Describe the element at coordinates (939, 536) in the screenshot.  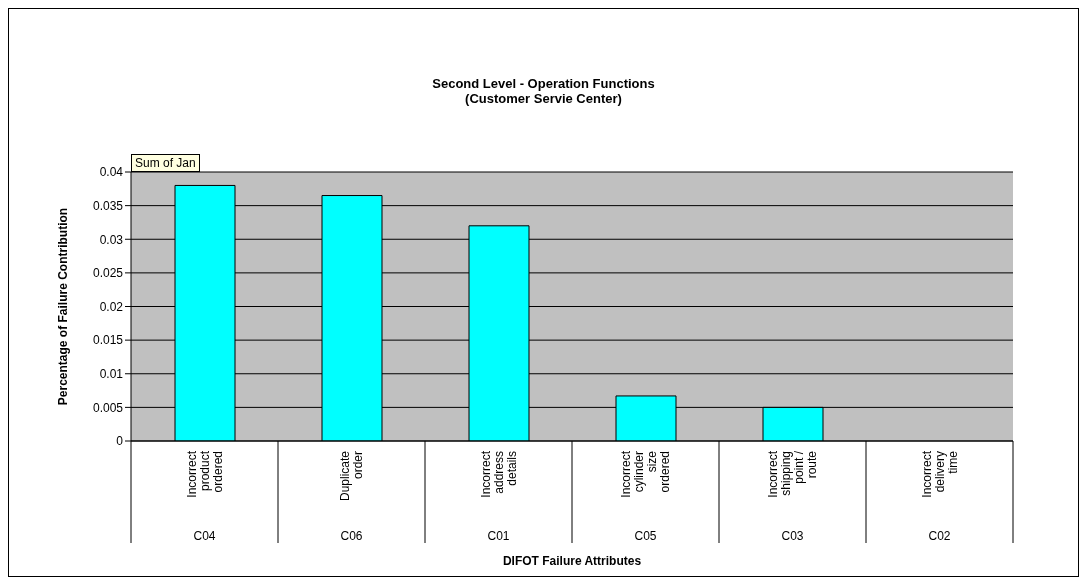
I see `text: C02` at that location.